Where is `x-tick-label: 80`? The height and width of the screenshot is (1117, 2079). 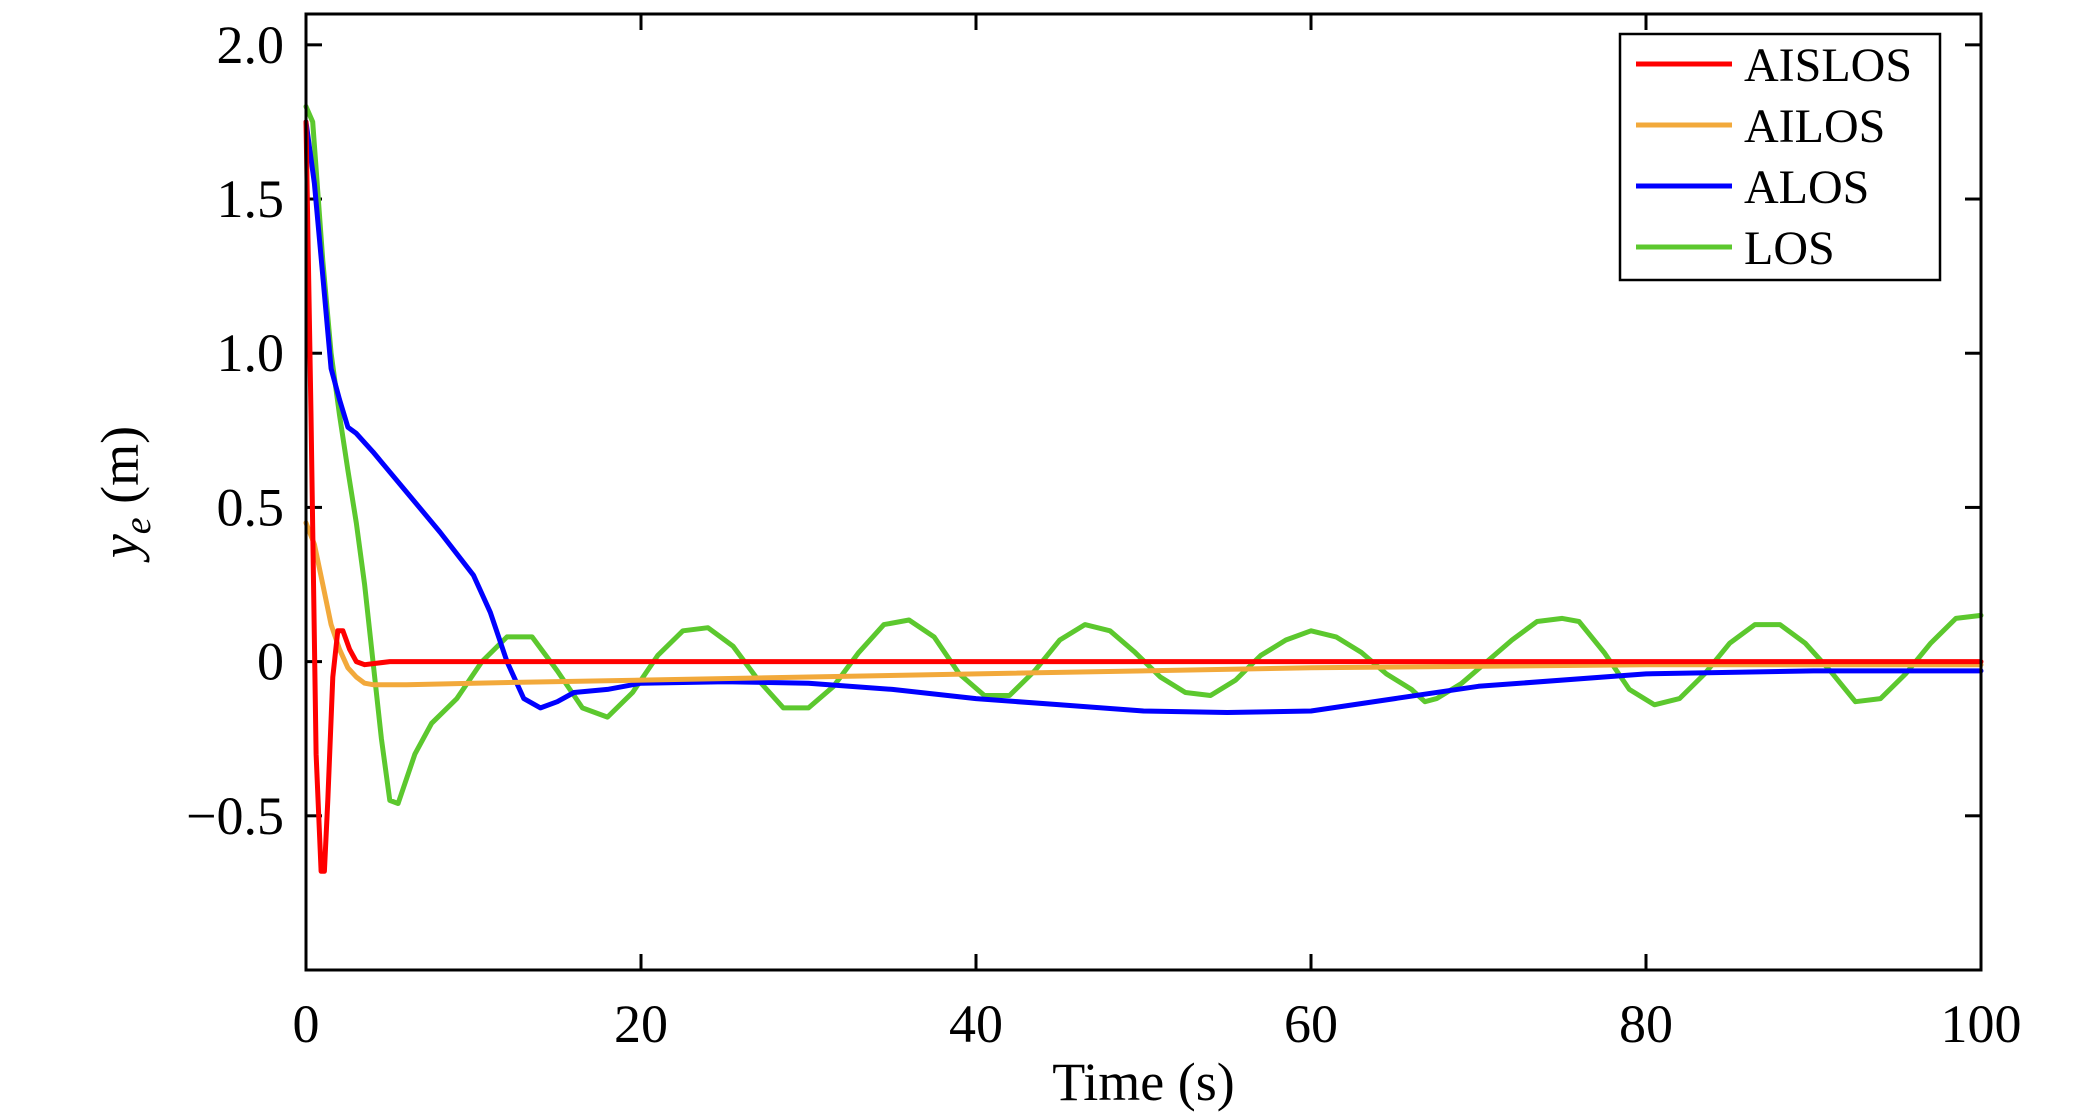
x-tick-label: 80 is located at coordinates (1646, 1024).